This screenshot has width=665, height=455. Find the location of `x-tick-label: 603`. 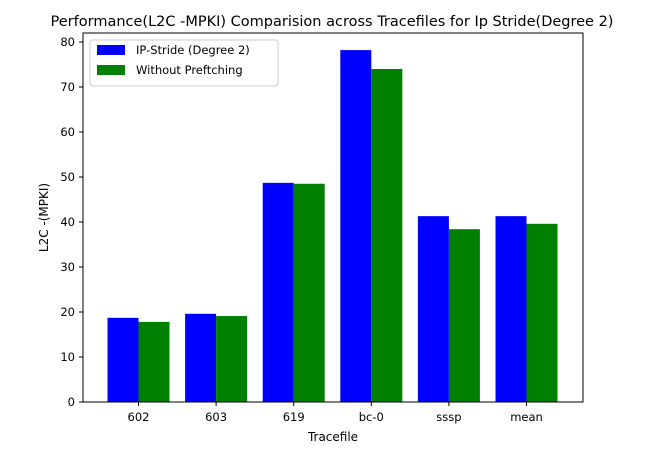

x-tick-label: 603 is located at coordinates (216, 417).